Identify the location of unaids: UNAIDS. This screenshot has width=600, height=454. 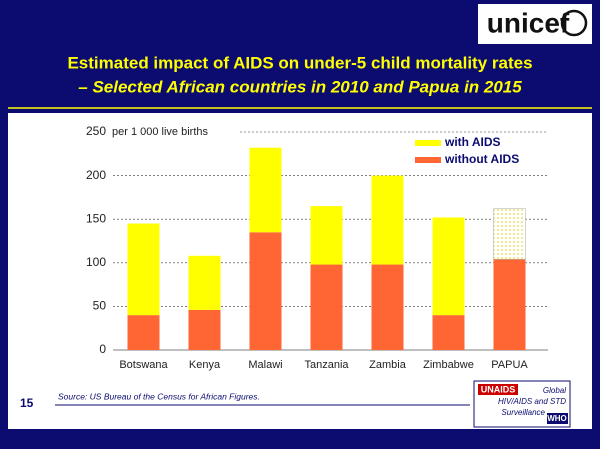
(498, 389).